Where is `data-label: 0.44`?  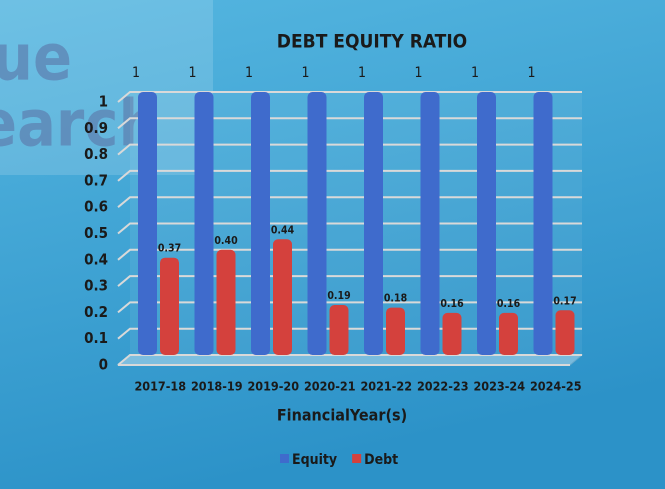
data-label: 0.44 is located at coordinates (283, 230).